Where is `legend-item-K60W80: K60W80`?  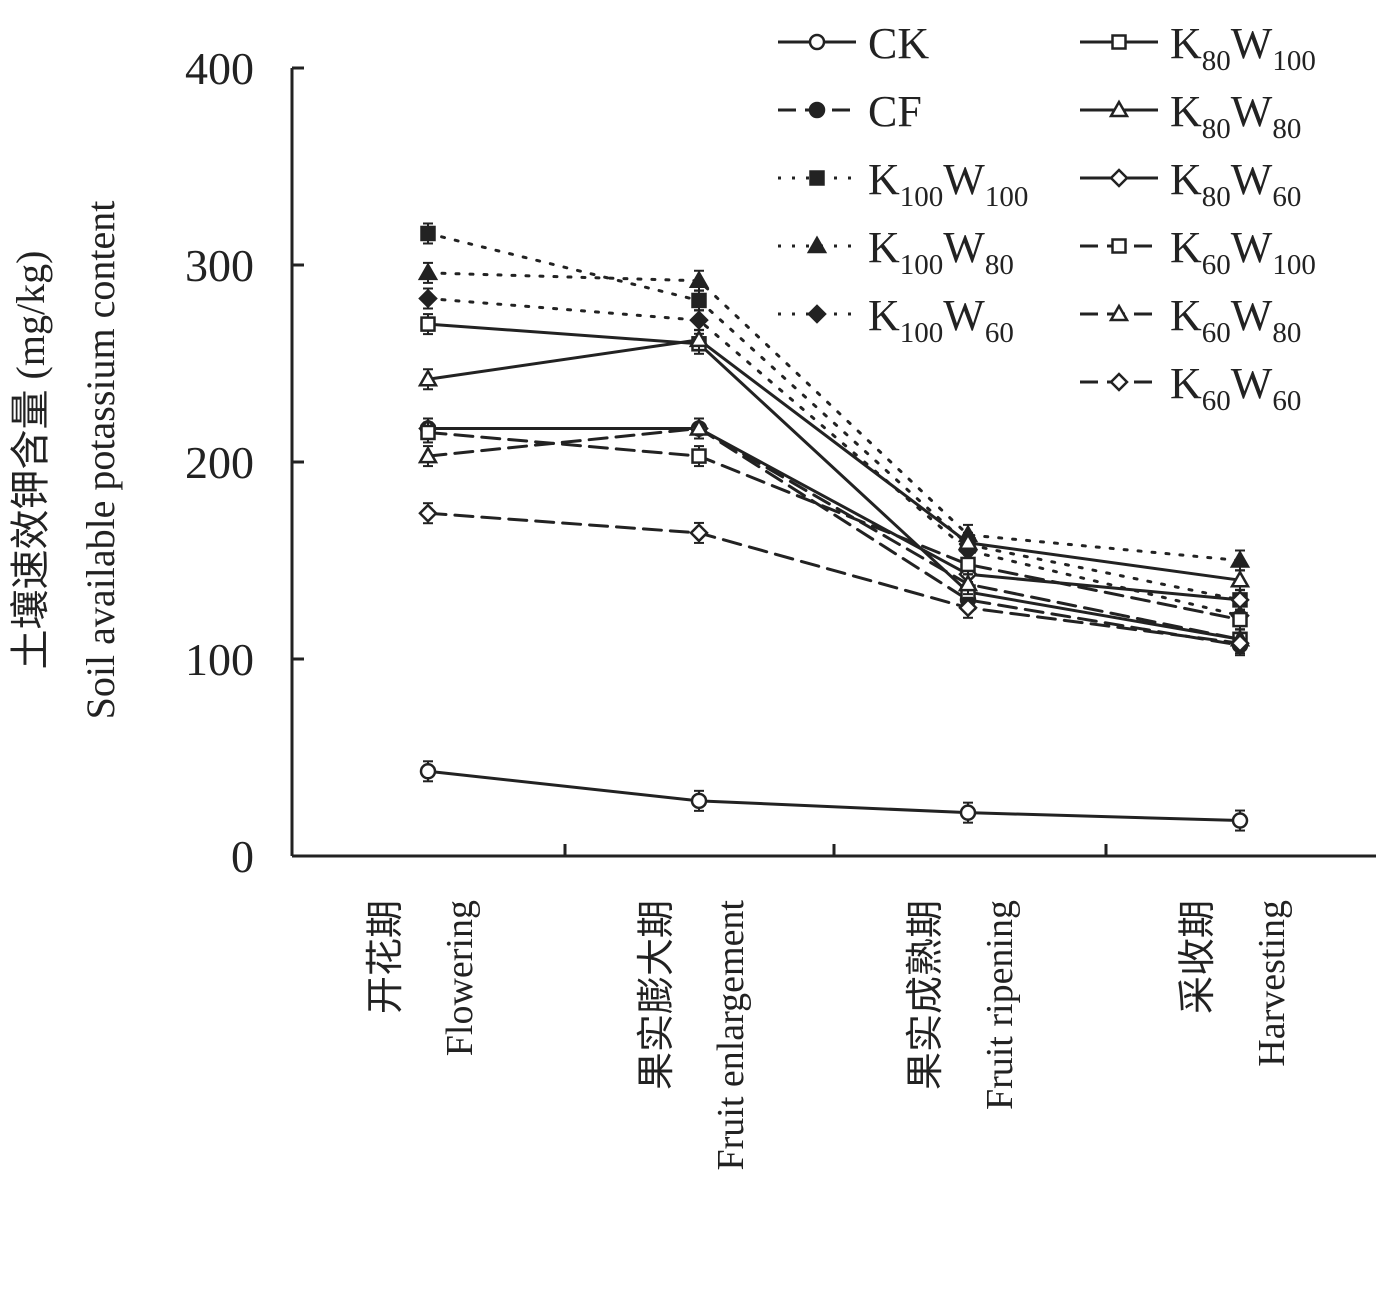
legend-item-K60W80: K60W80 is located at coordinates (1190, 320).